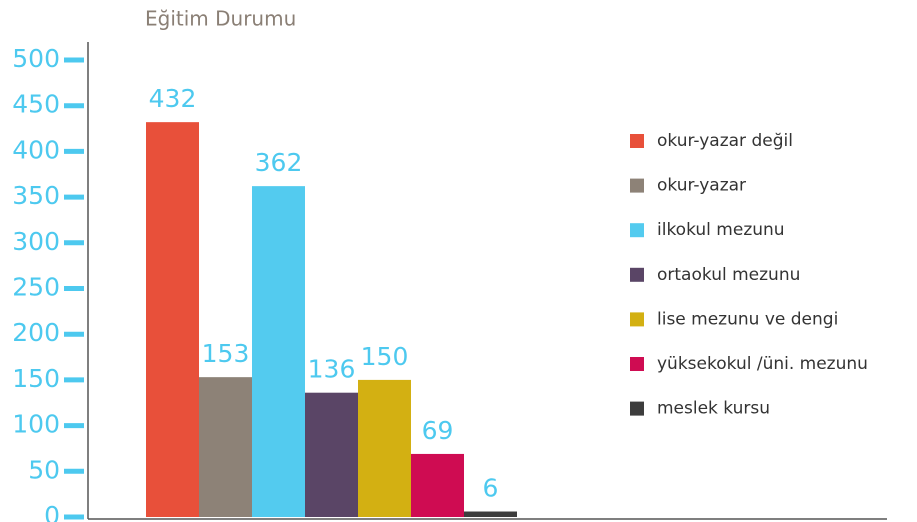 The width and height of the screenshot is (917, 522). What do you see at coordinates (220, 19) in the screenshot?
I see `chart-title: Eğitim Durumu` at bounding box center [220, 19].